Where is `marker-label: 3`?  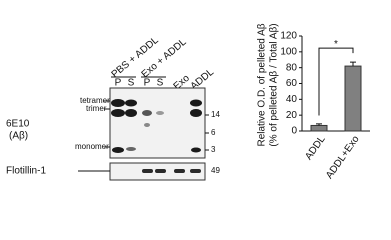
marker-label: 3 is located at coordinates (213, 149).